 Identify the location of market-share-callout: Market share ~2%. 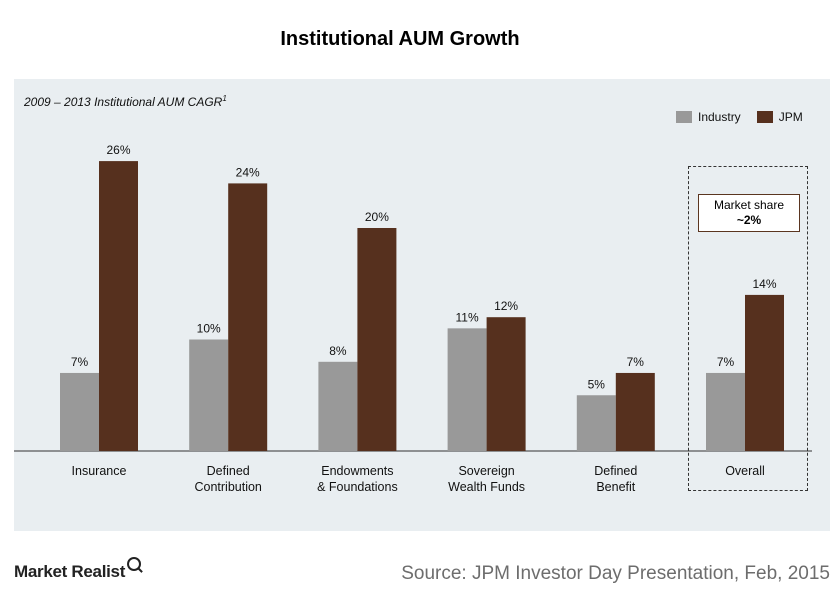
(749, 213).